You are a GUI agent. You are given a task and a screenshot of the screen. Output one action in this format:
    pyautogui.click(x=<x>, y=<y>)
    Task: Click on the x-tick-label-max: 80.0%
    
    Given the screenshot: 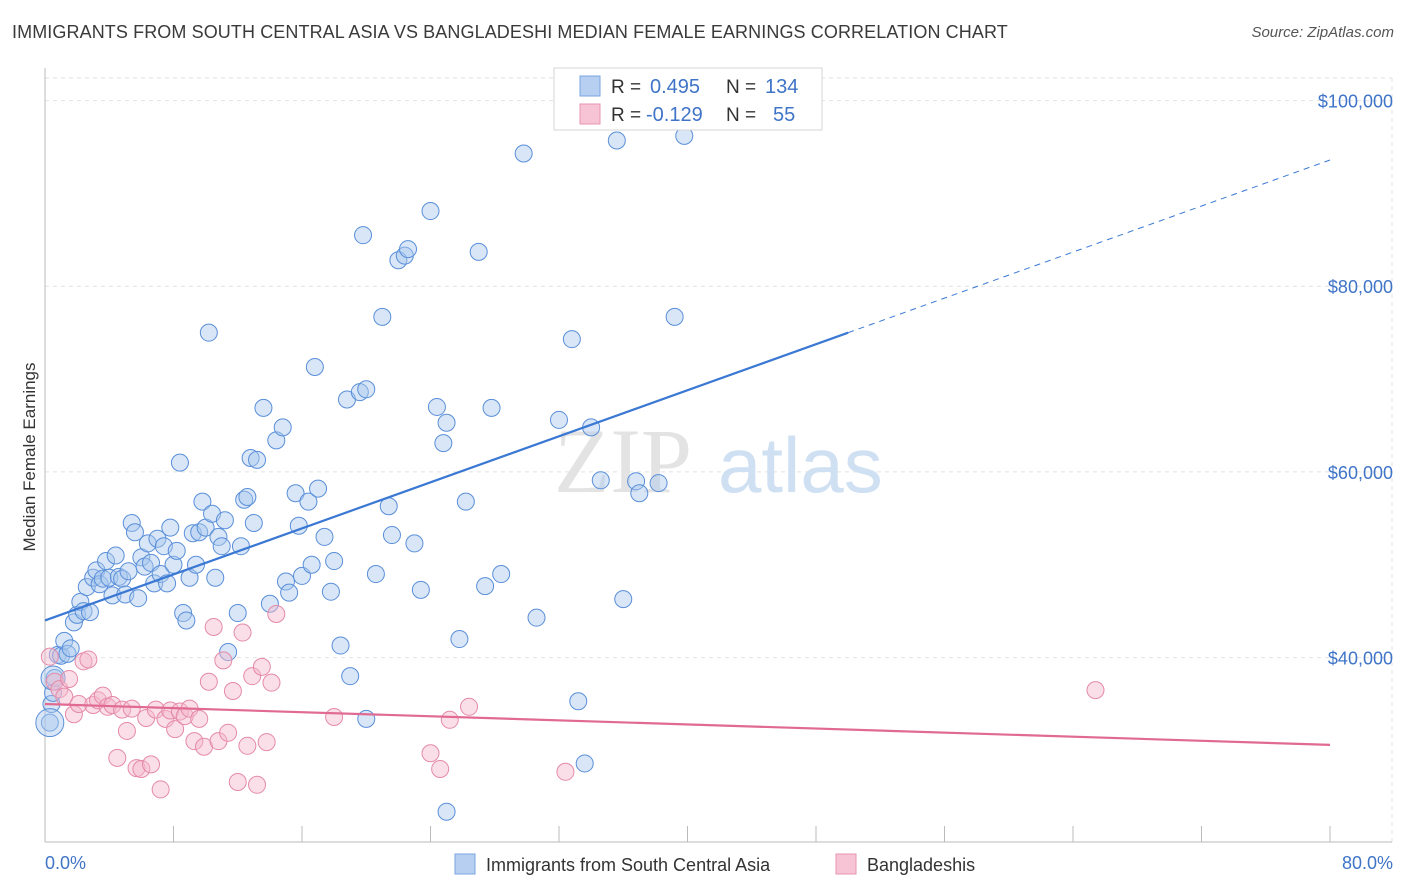 What is the action you would take?
    pyautogui.click(x=1367, y=863)
    